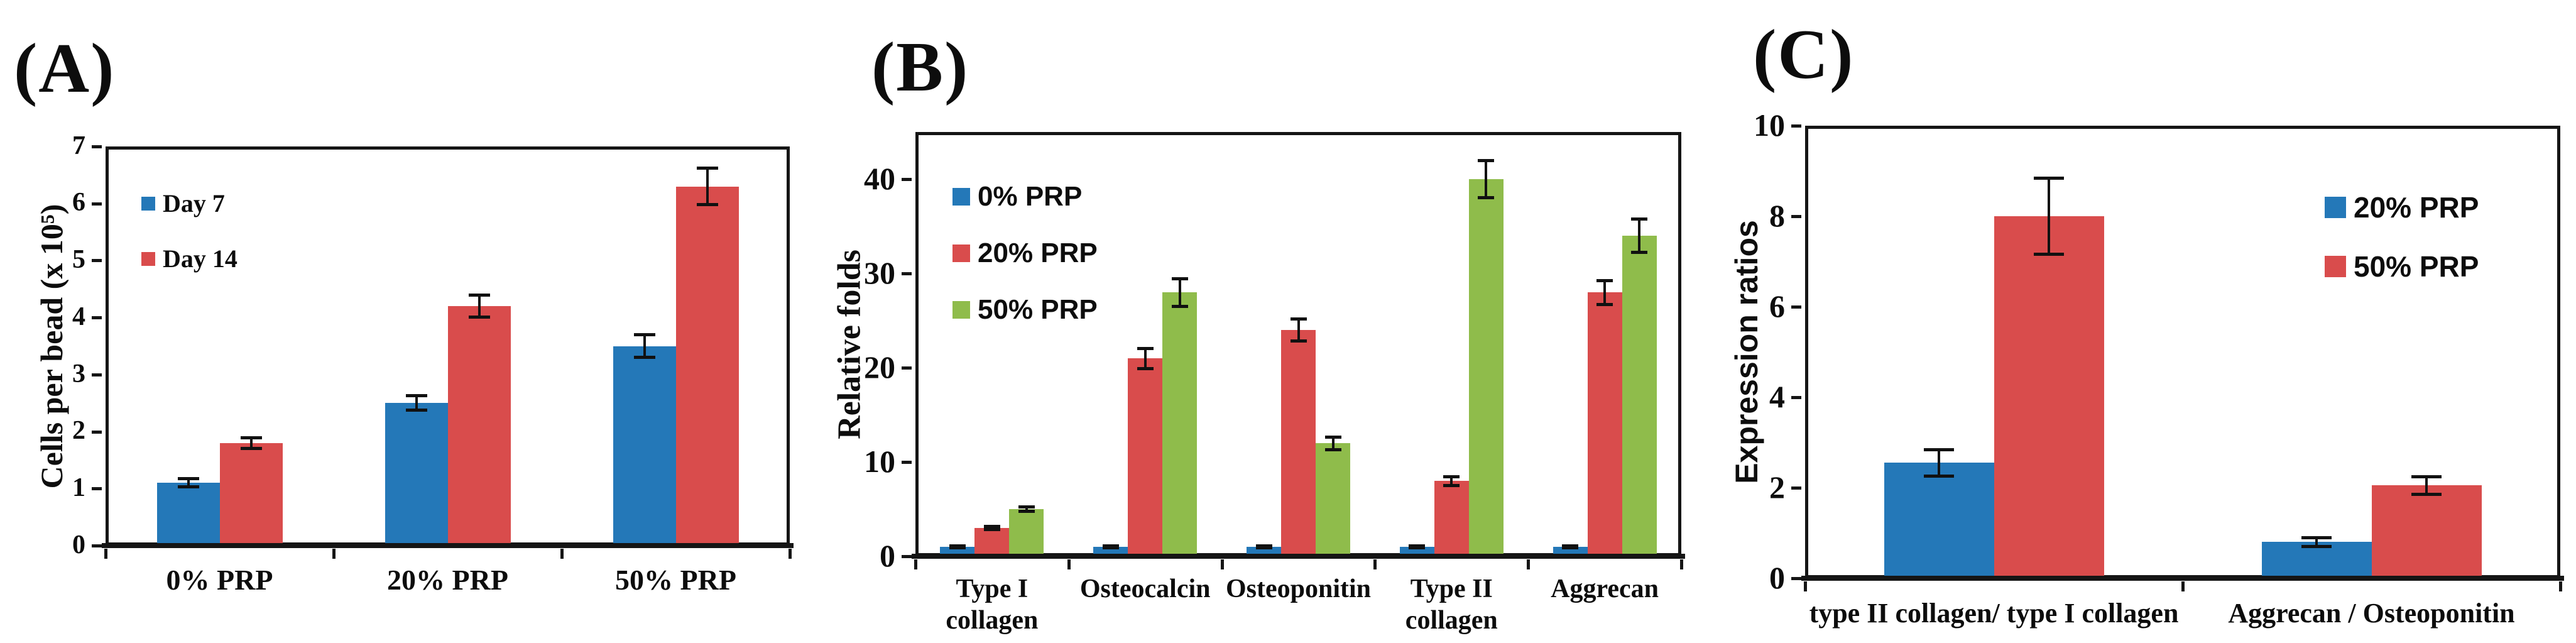 This screenshot has height=643, width=2576. I want to click on legend-label: 0% PRP, so click(1030, 196).